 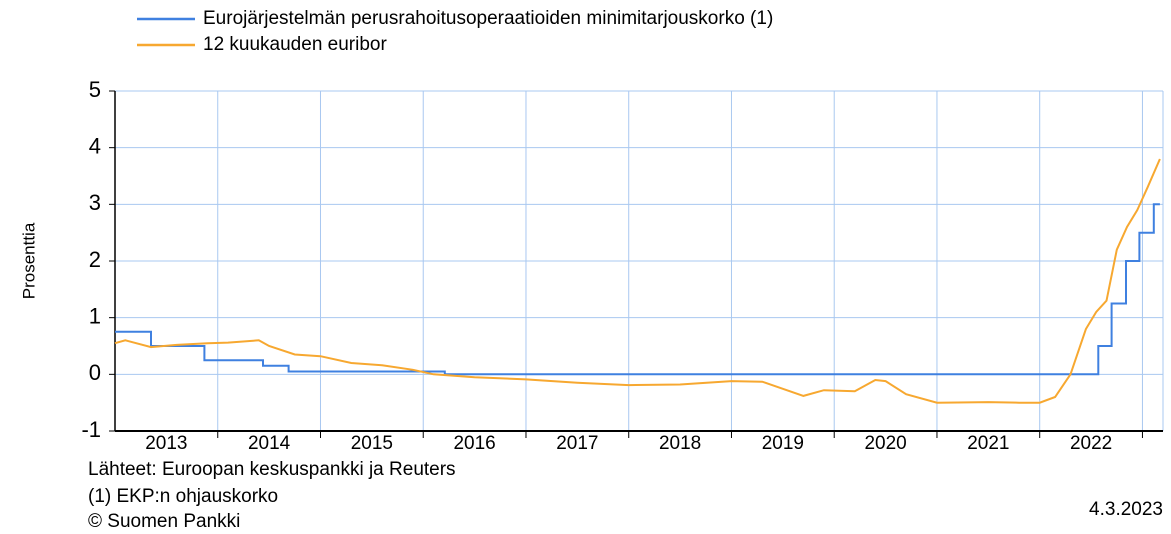 What do you see at coordinates (372, 443) in the screenshot?
I see `x-tick-label: 2015` at bounding box center [372, 443].